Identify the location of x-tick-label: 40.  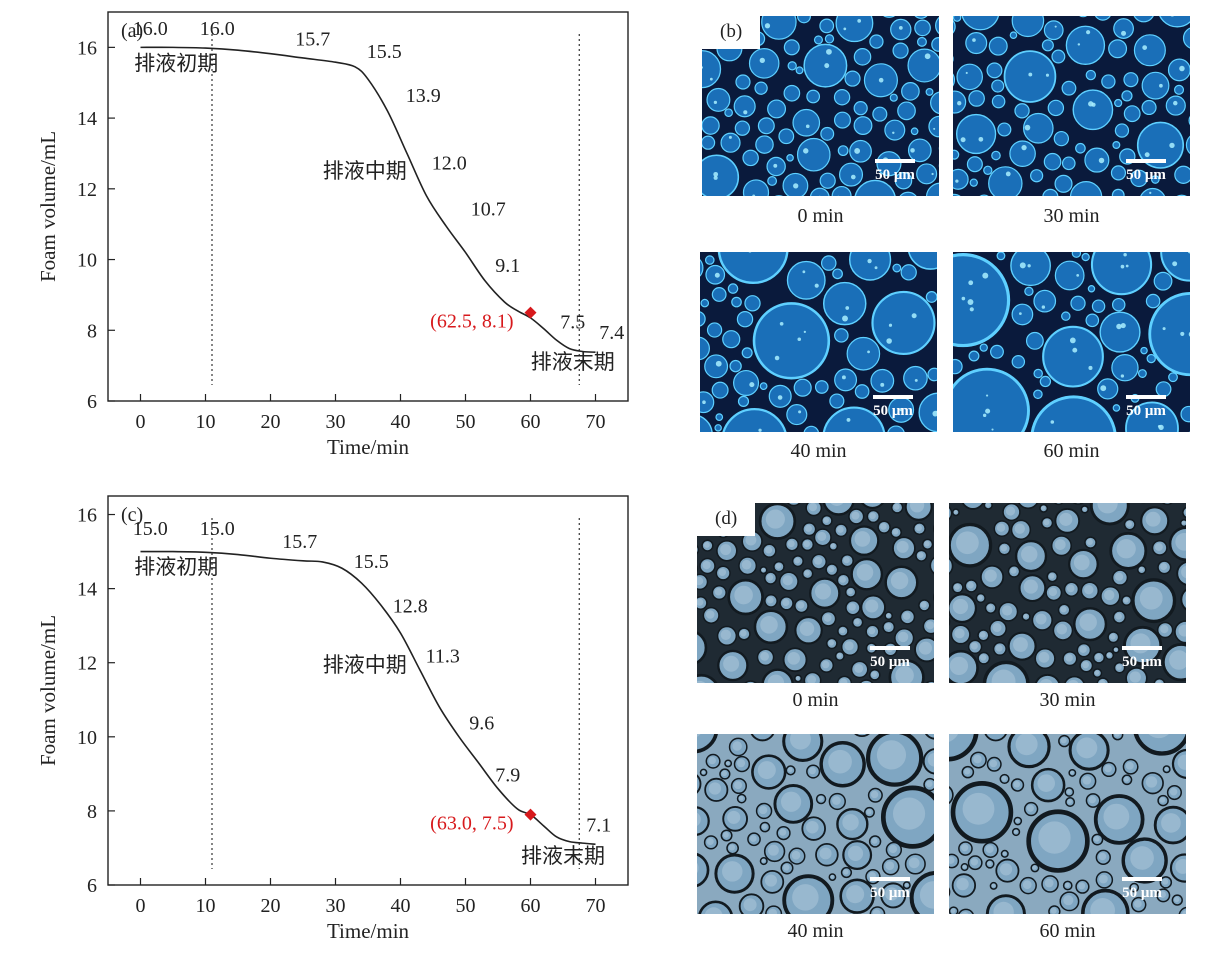
(401, 906).